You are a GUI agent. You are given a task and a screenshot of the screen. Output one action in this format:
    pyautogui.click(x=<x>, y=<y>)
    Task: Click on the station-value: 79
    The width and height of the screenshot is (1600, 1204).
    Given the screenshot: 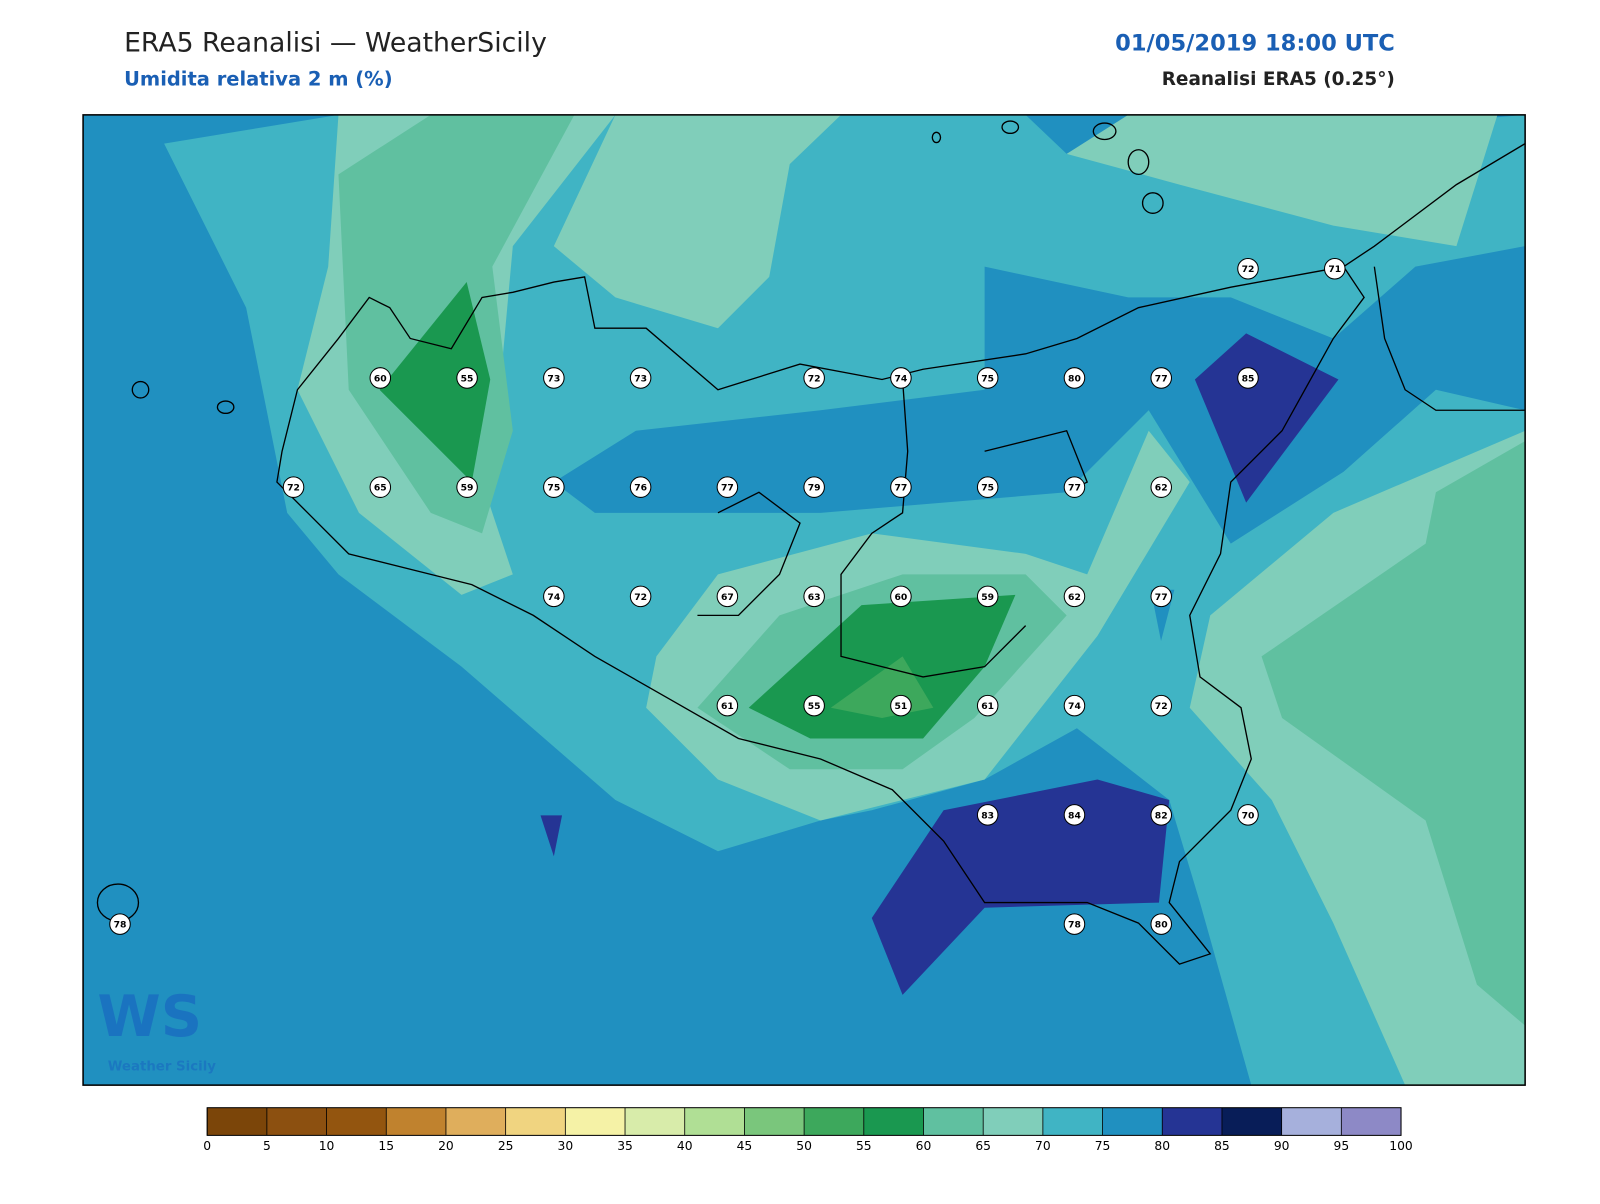 What is the action you would take?
    pyautogui.click(x=814, y=488)
    